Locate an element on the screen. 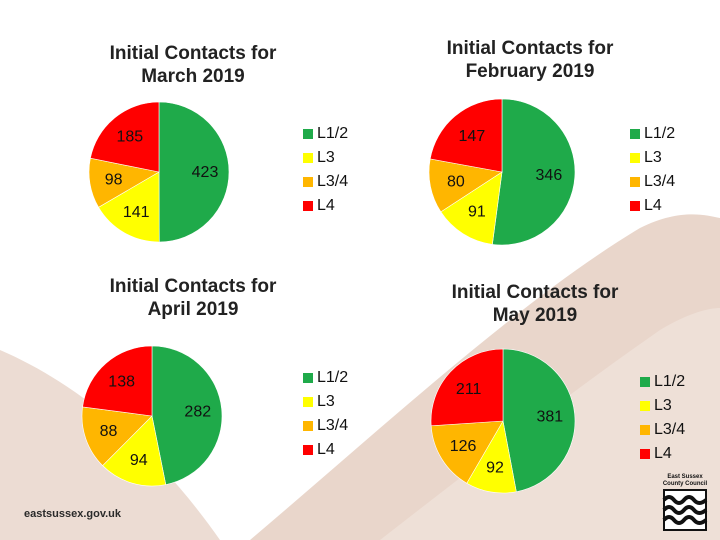 The width and height of the screenshot is (720, 540). pie-chart-may: 381 92 126 211 is located at coordinates (503, 421).